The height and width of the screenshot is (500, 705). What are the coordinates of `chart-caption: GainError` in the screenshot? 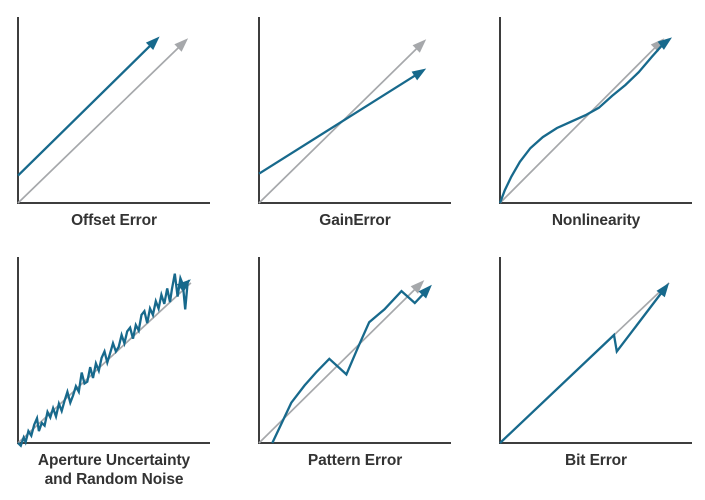 It's located at (355, 220).